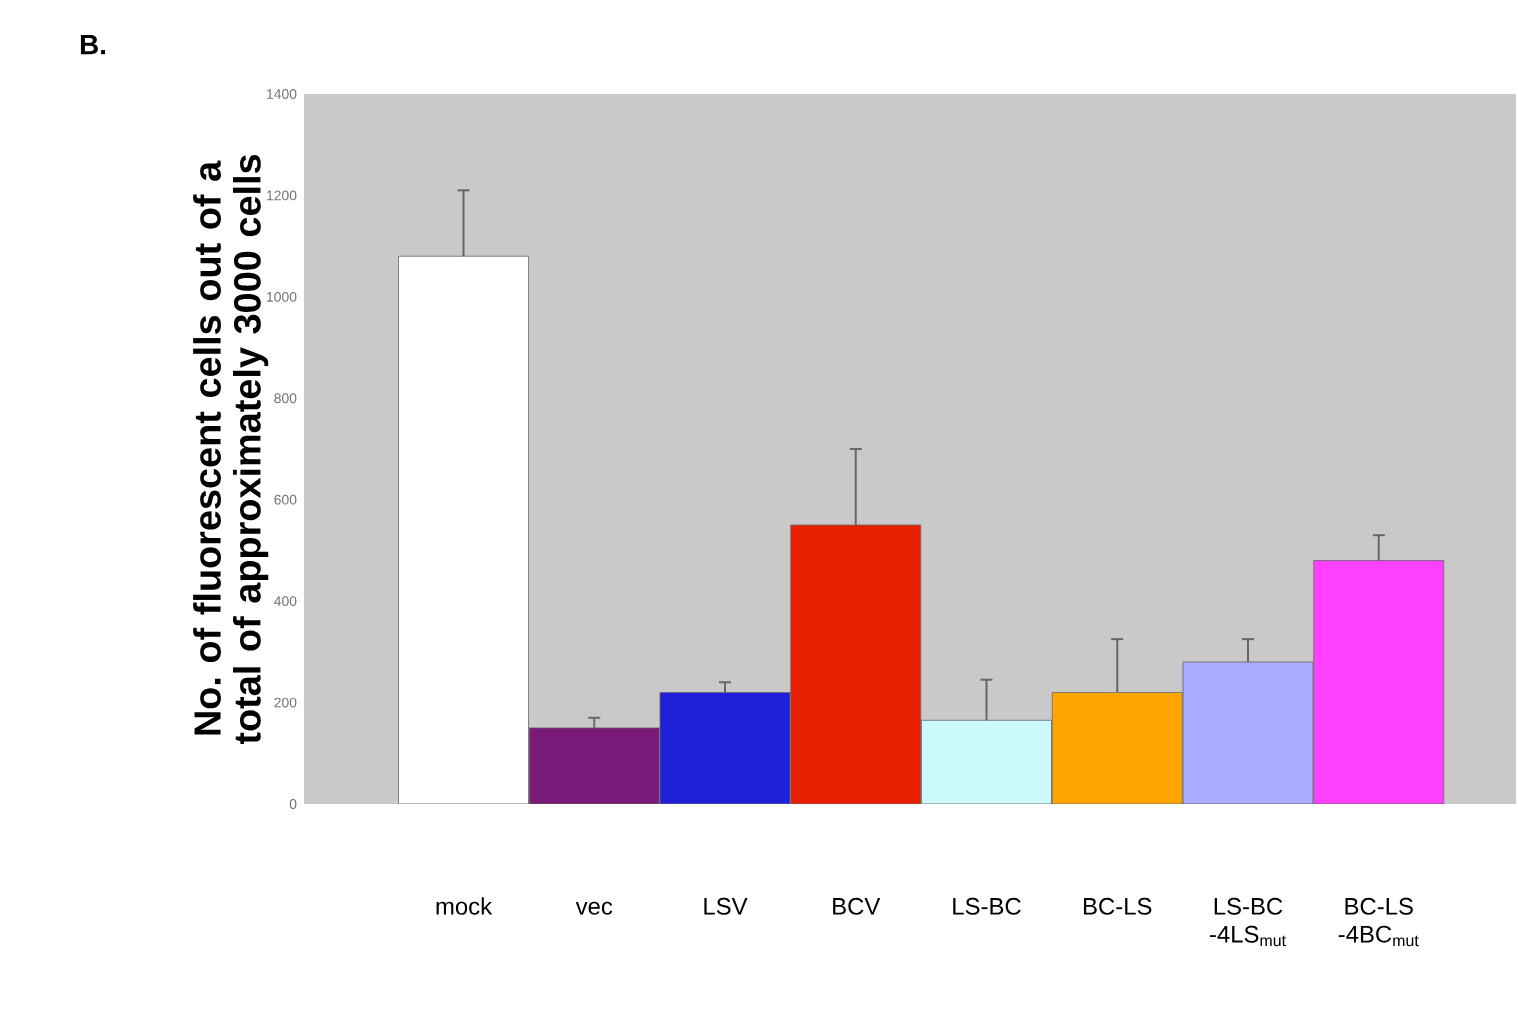 This screenshot has width=1518, height=1020. I want to click on x-tick-label: LS-BC, so click(987, 906).